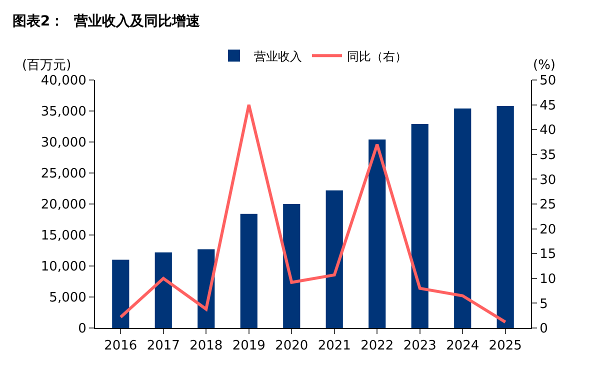  What do you see at coordinates (63, 143) in the screenshot?
I see `y-tick-label: 30,000` at bounding box center [63, 143].